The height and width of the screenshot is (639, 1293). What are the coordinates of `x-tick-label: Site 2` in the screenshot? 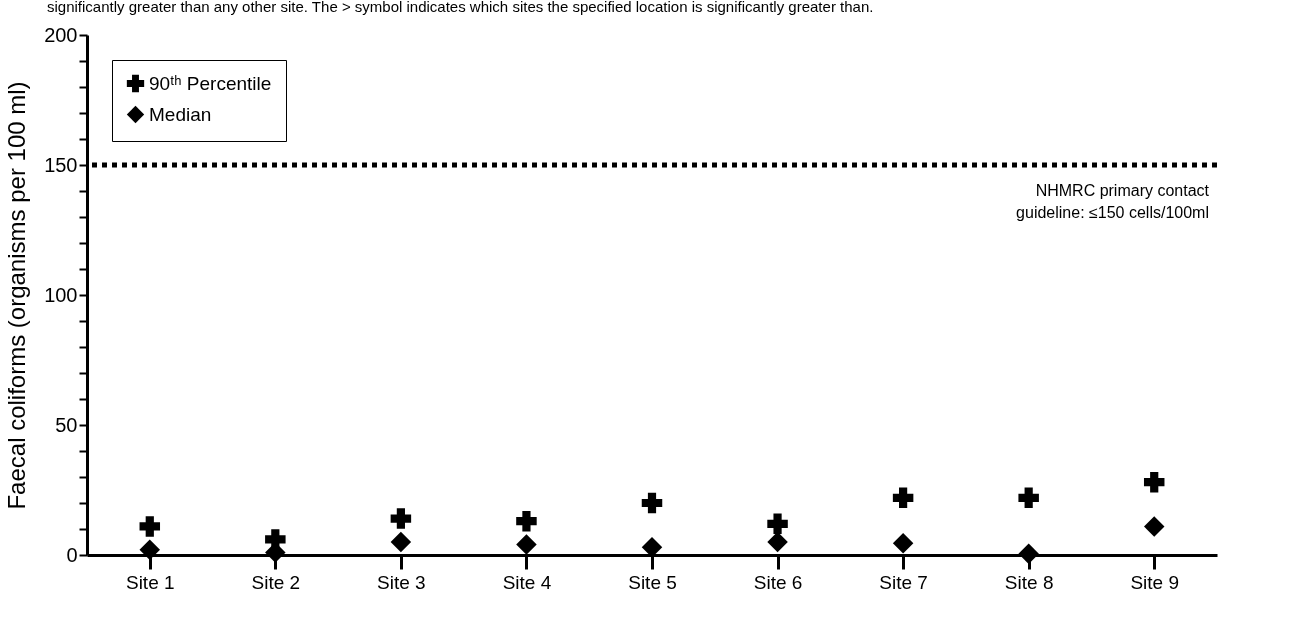 It's located at (276, 582).